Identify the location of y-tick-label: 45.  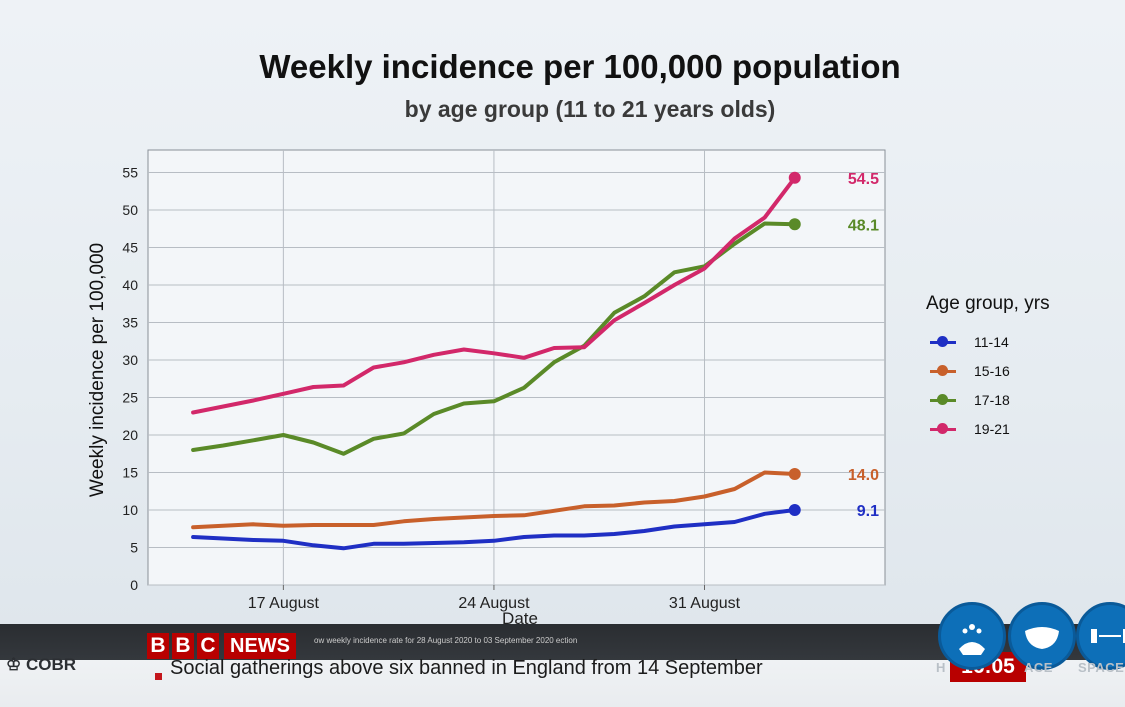
(130, 248).